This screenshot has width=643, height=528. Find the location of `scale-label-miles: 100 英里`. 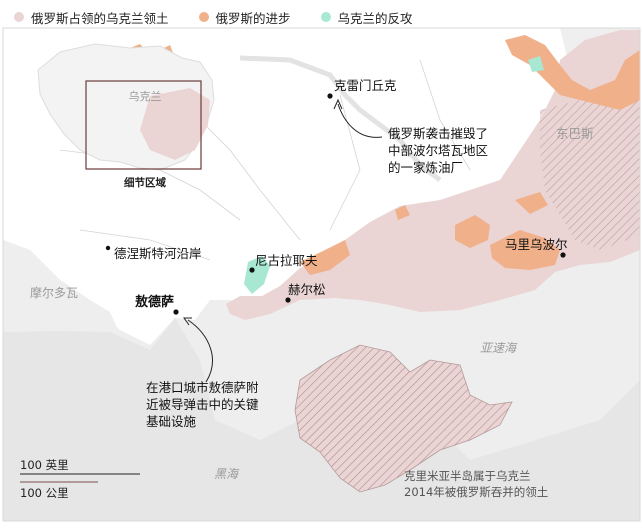

scale-label-miles: 100 英里 is located at coordinates (44, 465).